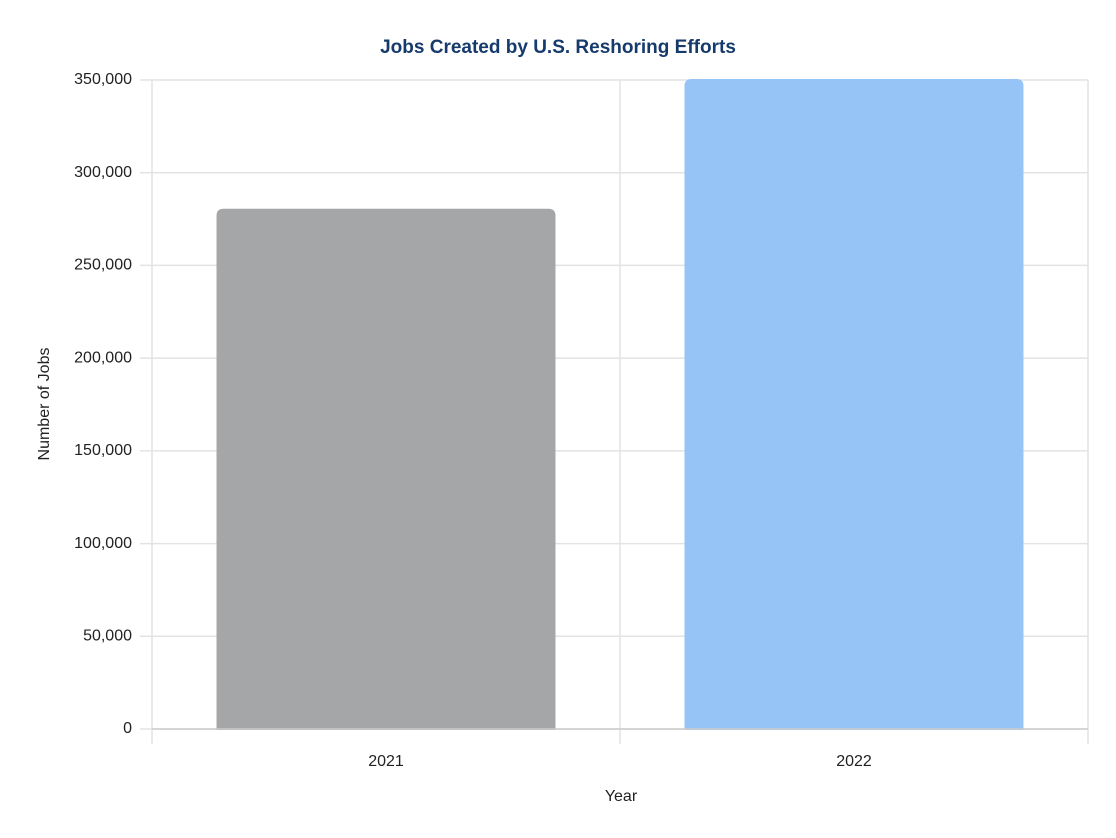 Image resolution: width=1116 pixels, height=838 pixels. What do you see at coordinates (127, 728) in the screenshot?
I see `y-tick-label: 0` at bounding box center [127, 728].